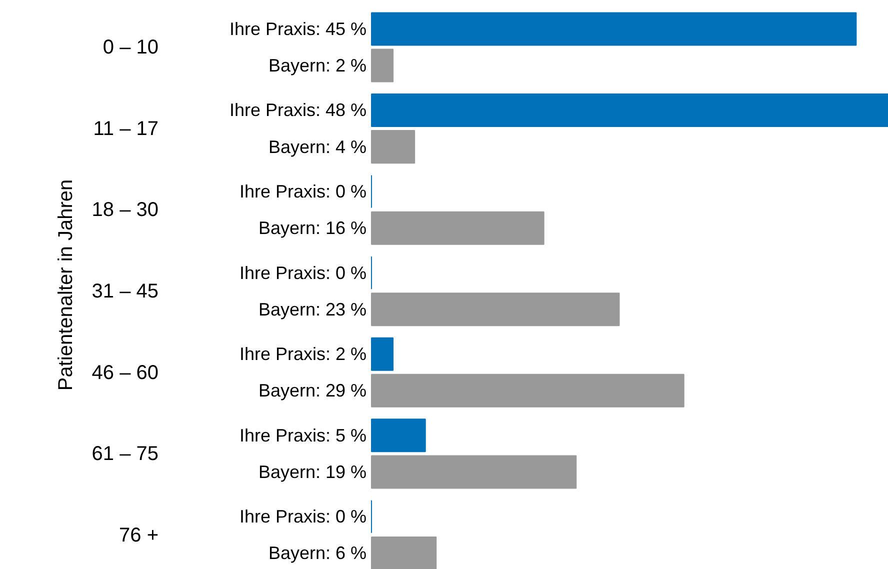 The width and height of the screenshot is (888, 569). Describe the element at coordinates (65, 285) in the screenshot. I see `y-axis-title: Patientenalter in Jahren` at that location.